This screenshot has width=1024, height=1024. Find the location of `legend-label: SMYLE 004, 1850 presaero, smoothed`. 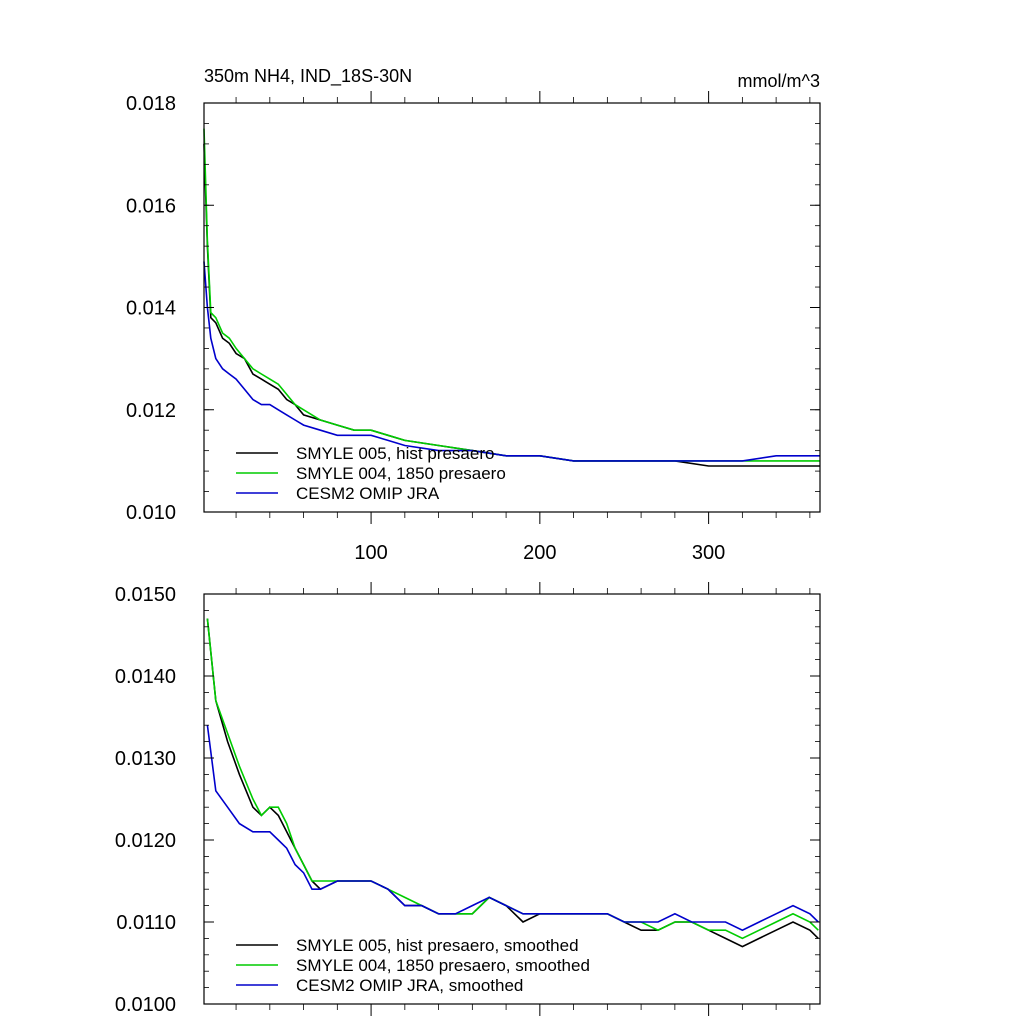

legend-label: SMYLE 004, 1850 presaero, smoothed is located at coordinates (443, 965).